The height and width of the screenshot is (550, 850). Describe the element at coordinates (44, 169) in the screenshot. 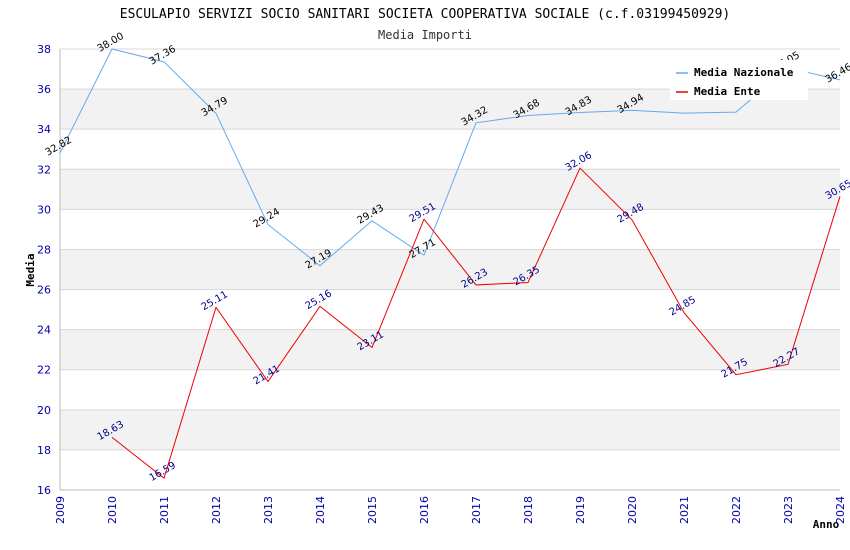

I see `y-tick-label: 32` at that location.